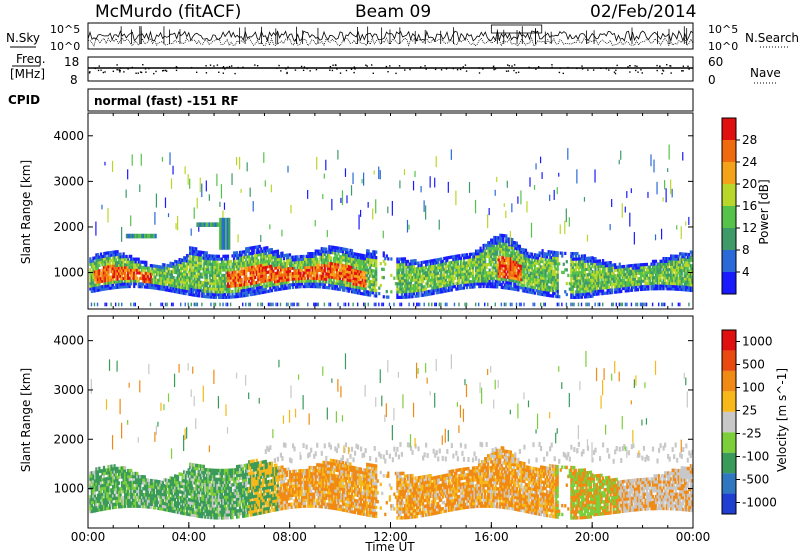  What do you see at coordinates (772, 38) in the screenshot?
I see `nsearch-label: N.Search` at bounding box center [772, 38].